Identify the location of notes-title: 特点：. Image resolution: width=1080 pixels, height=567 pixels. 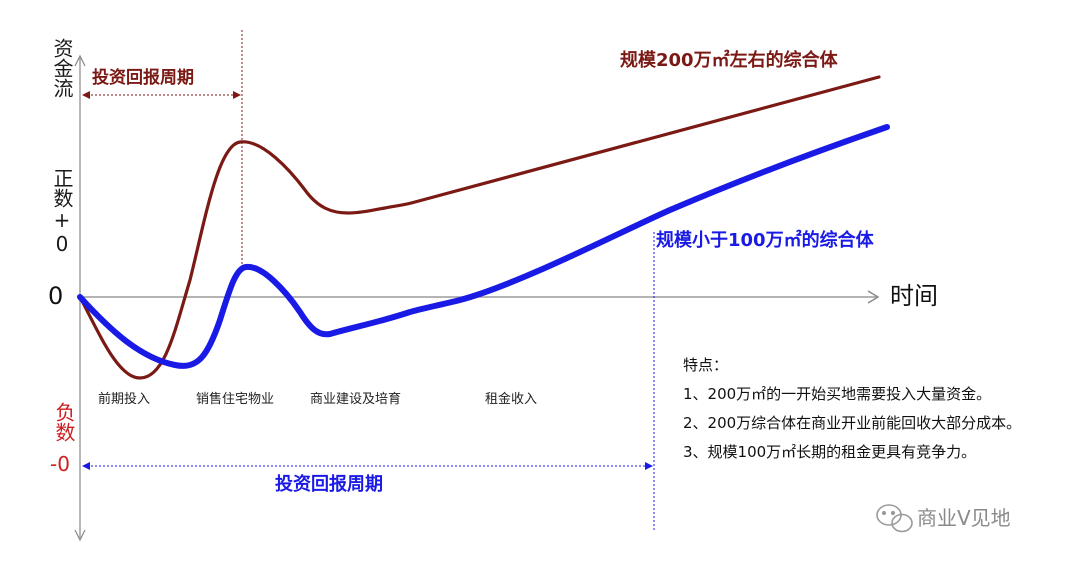
(706, 365).